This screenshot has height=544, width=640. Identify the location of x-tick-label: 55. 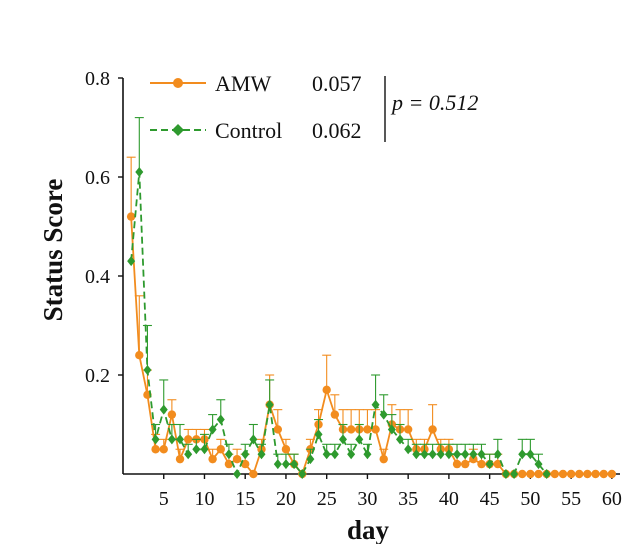
(571, 499).